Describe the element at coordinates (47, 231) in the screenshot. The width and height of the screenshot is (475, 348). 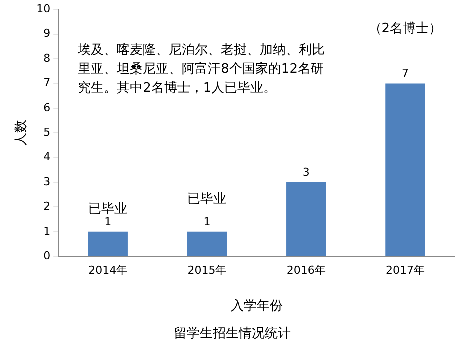
I see `y-tick-label: 1` at that location.